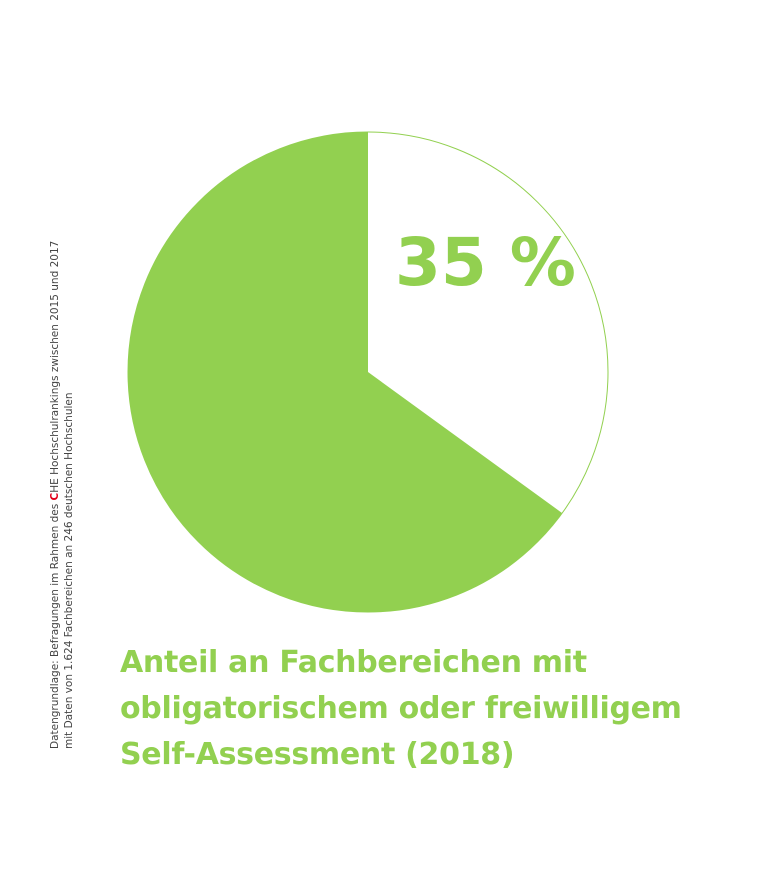 Image resolution: width=782 pixels, height=878 pixels. I want to click on che-logo-letter: C, so click(55, 496).